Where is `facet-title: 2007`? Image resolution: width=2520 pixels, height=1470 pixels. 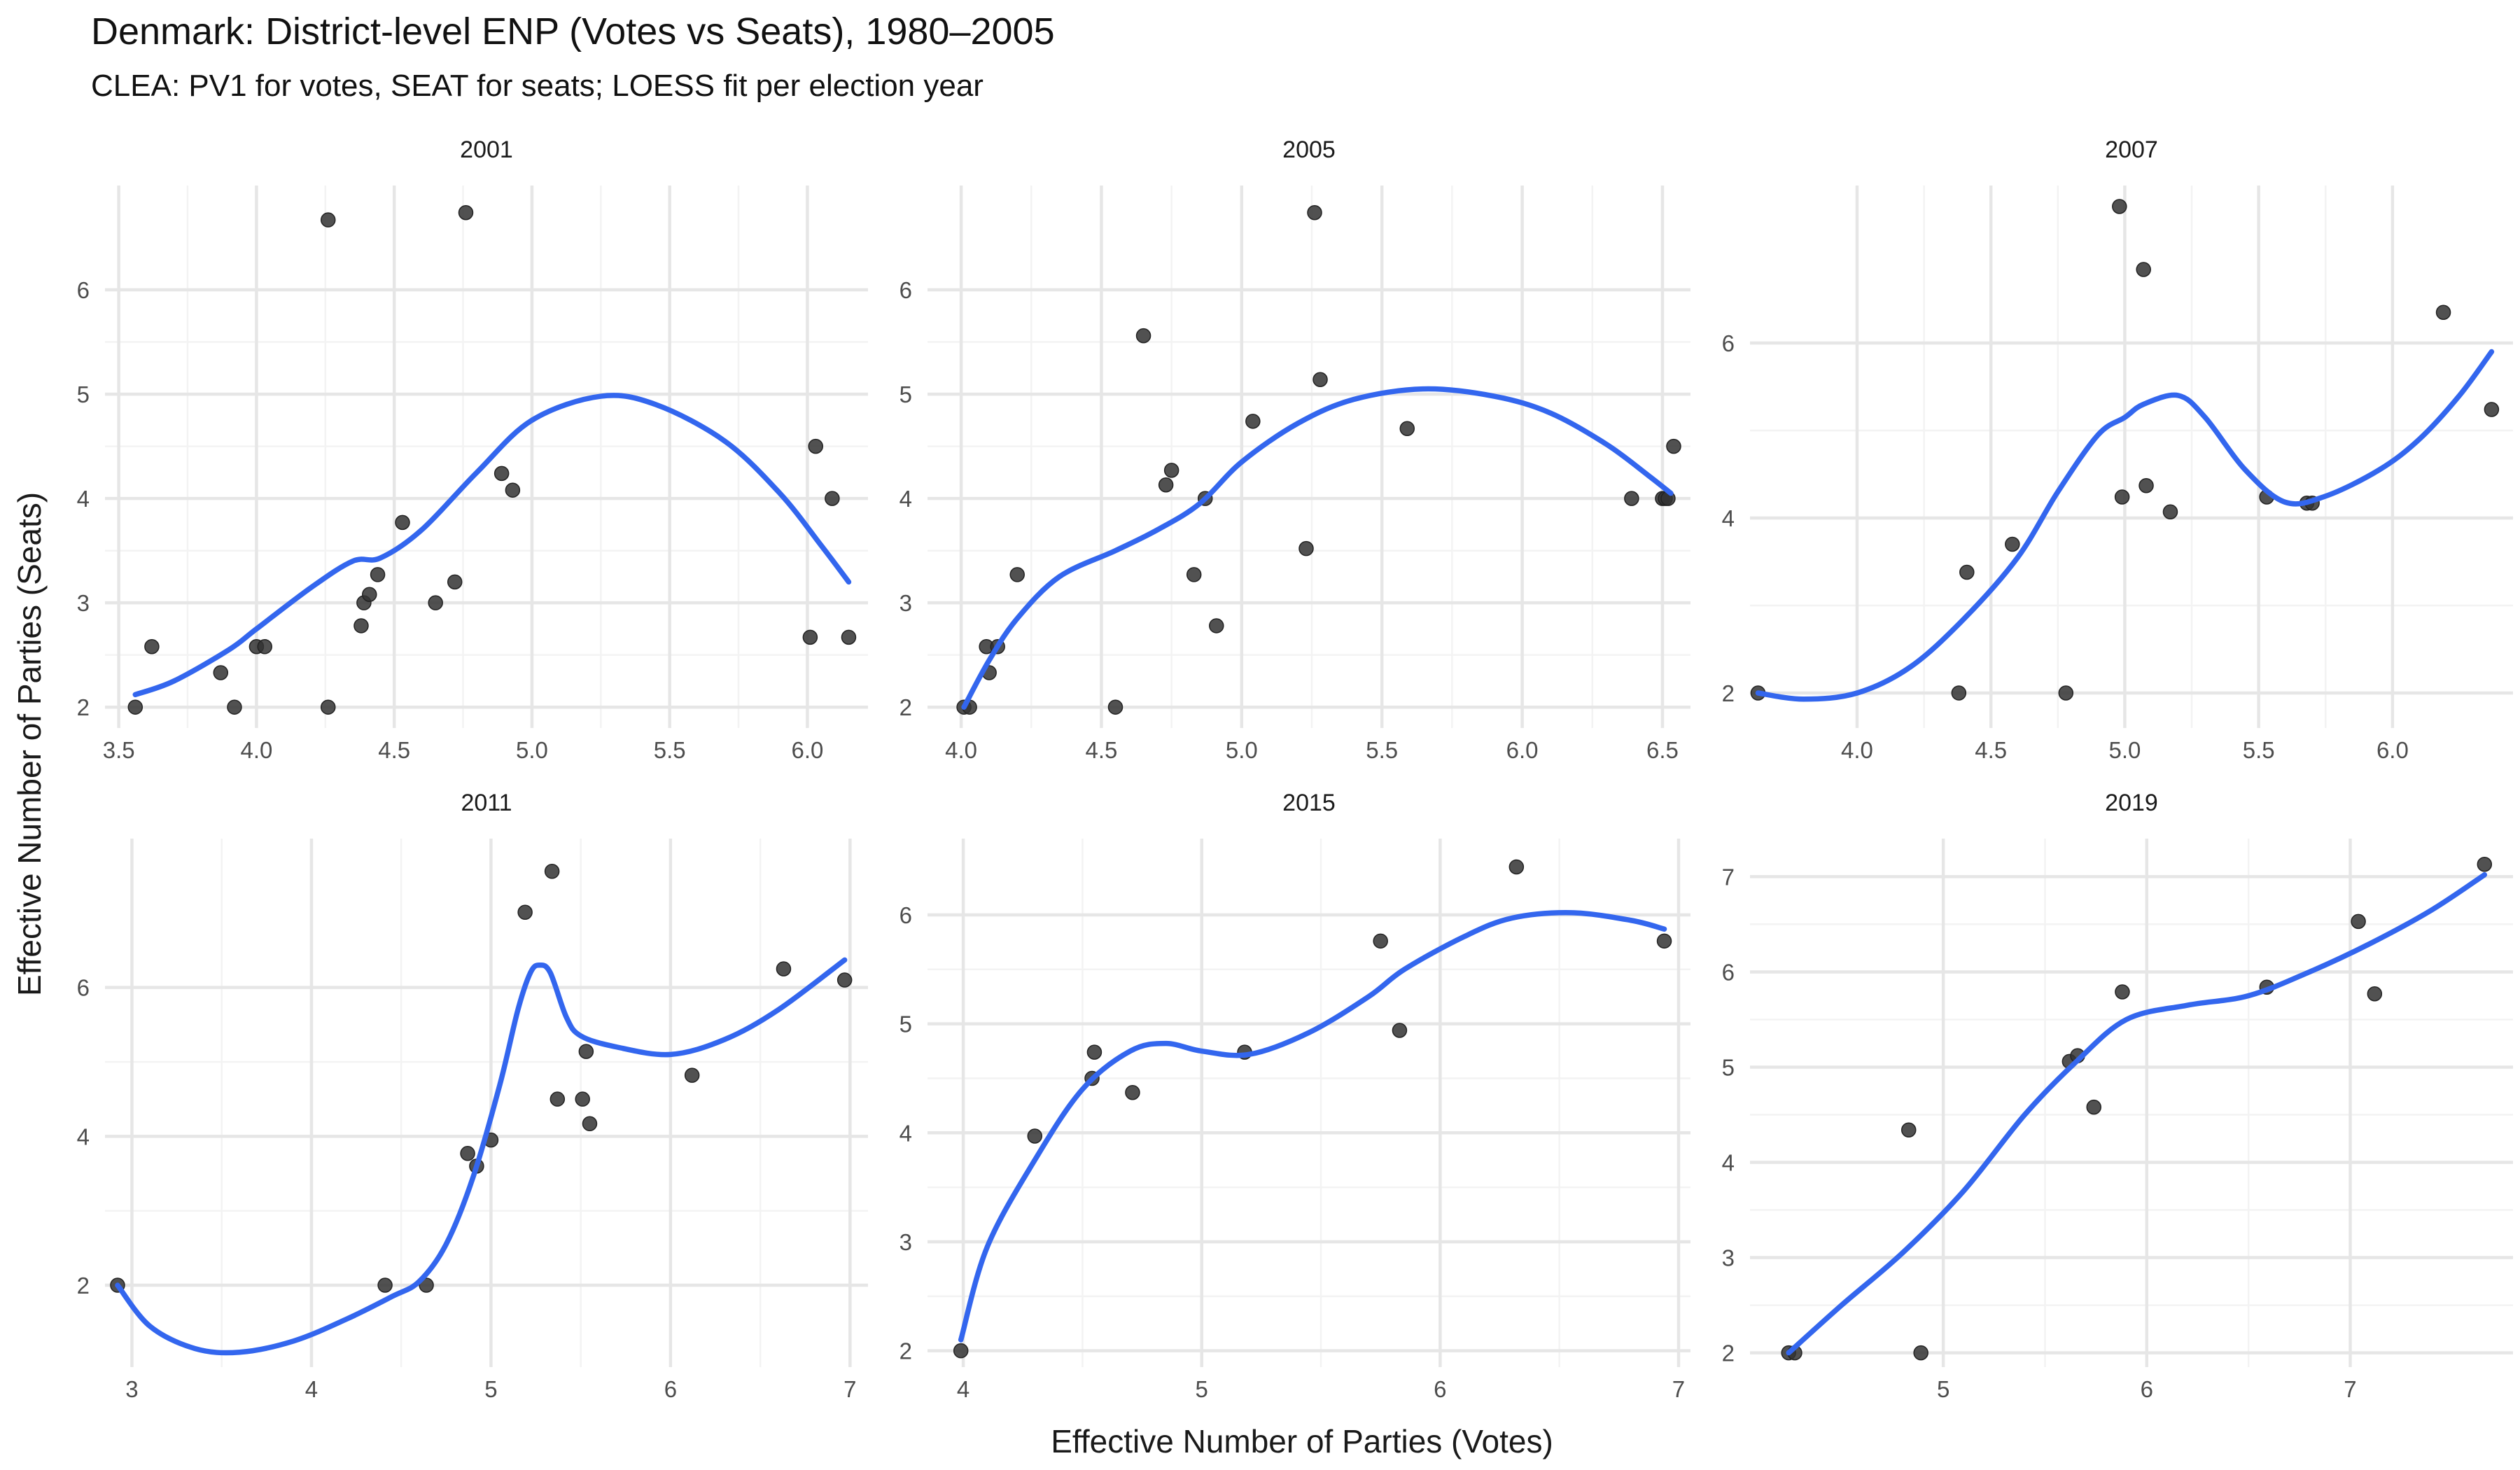
facet-title: 2007 is located at coordinates (2131, 149).